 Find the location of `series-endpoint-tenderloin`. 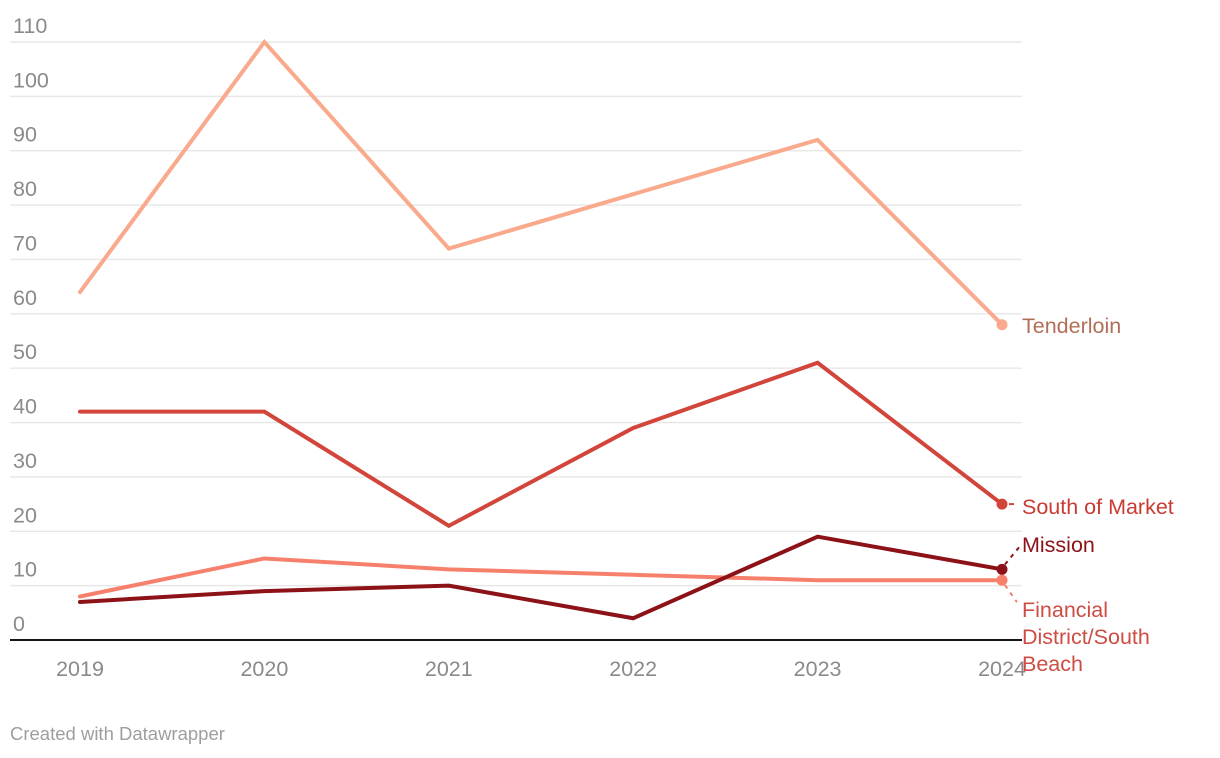

series-endpoint-tenderloin is located at coordinates (1002, 325).